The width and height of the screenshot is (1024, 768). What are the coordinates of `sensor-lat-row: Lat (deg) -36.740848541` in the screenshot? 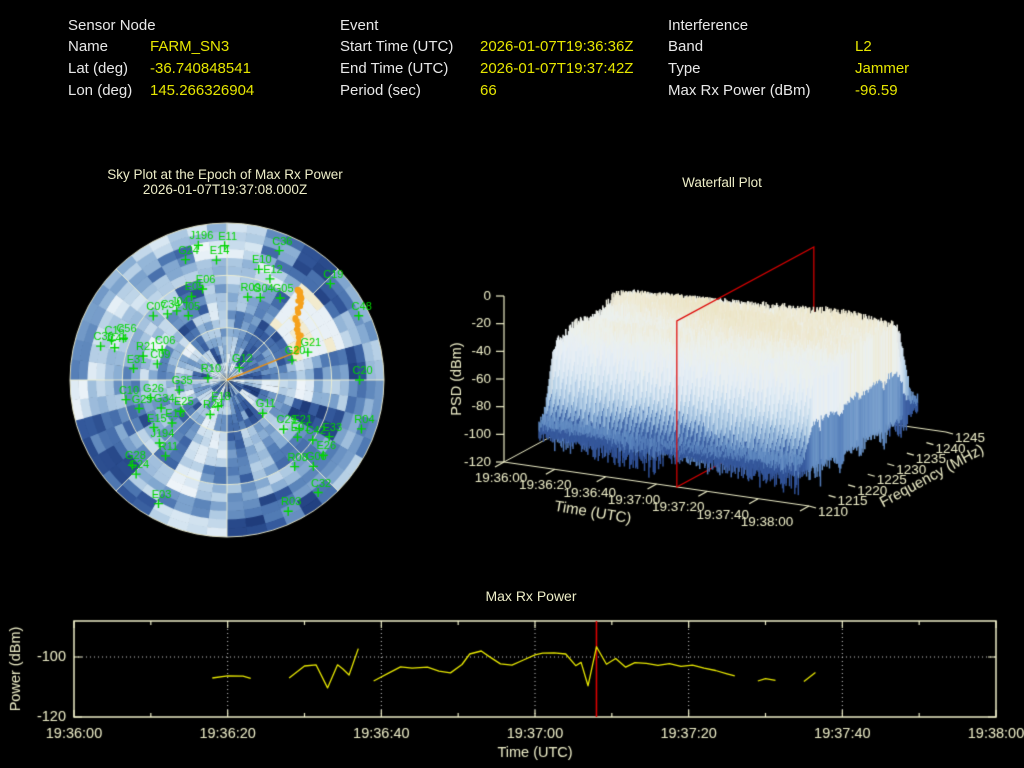 It's located at (161, 69).